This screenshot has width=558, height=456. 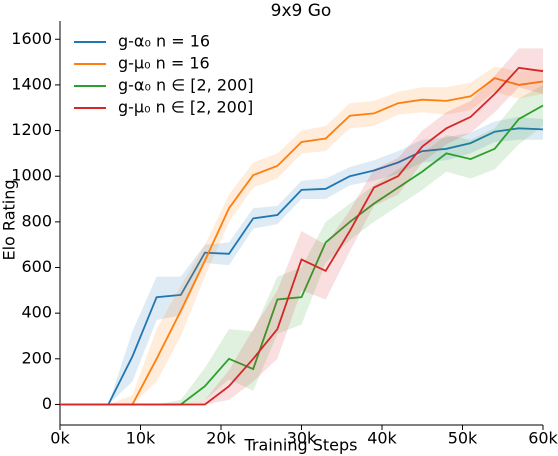 What do you see at coordinates (186, 85) in the screenshot?
I see `legend-label: g-α₀ n ∈ [2, 200]` at bounding box center [186, 85].